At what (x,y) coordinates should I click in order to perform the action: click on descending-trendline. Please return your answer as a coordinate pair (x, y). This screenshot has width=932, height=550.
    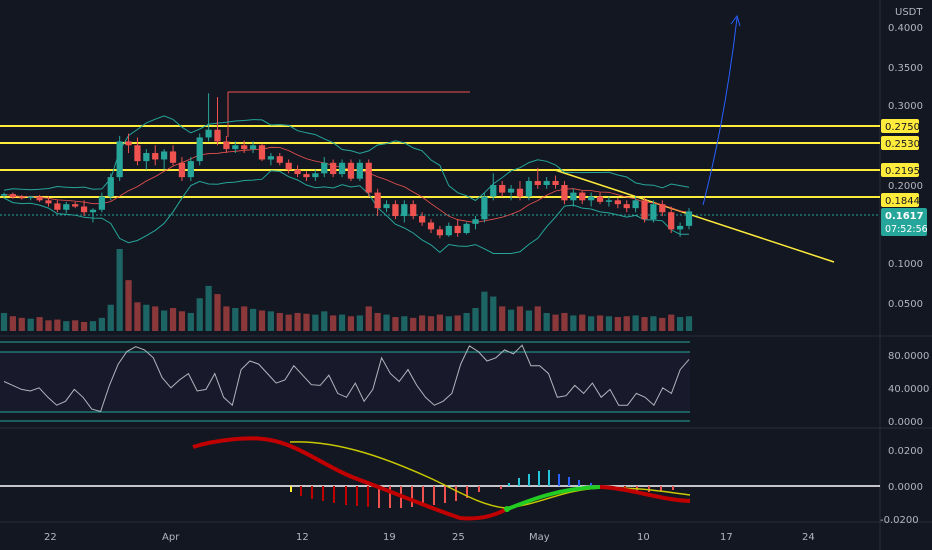
    Looking at the image, I should click on (694, 216).